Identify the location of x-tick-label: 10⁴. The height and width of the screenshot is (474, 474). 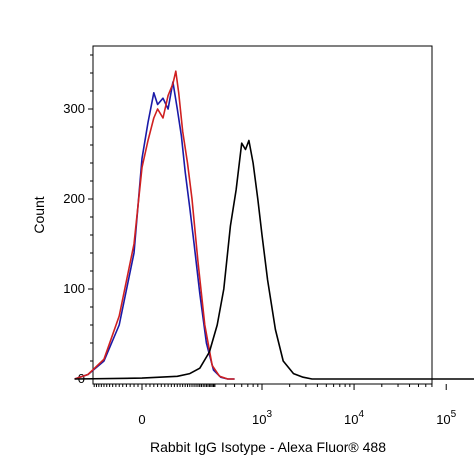
(354, 418).